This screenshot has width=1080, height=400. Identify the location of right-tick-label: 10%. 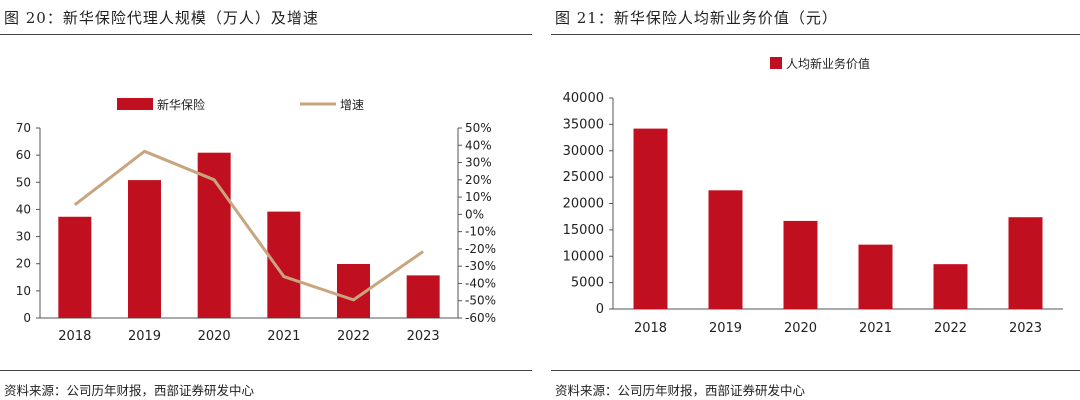
(478, 197).